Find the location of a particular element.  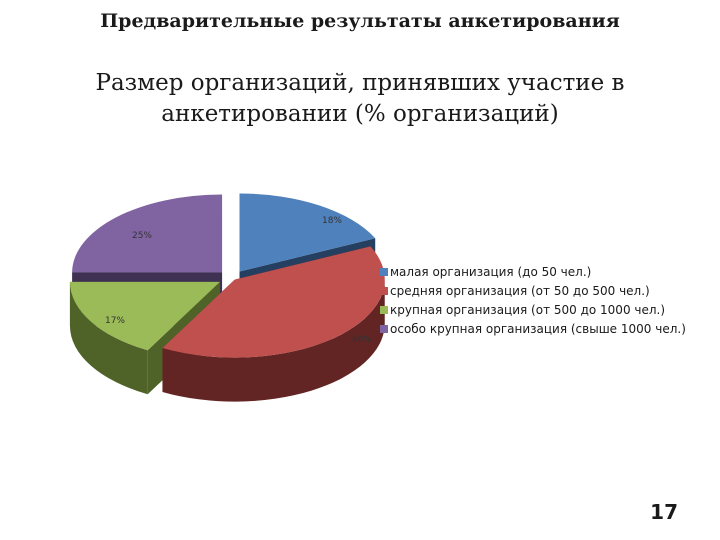

data-label-large: 17% is located at coordinates (115, 321).